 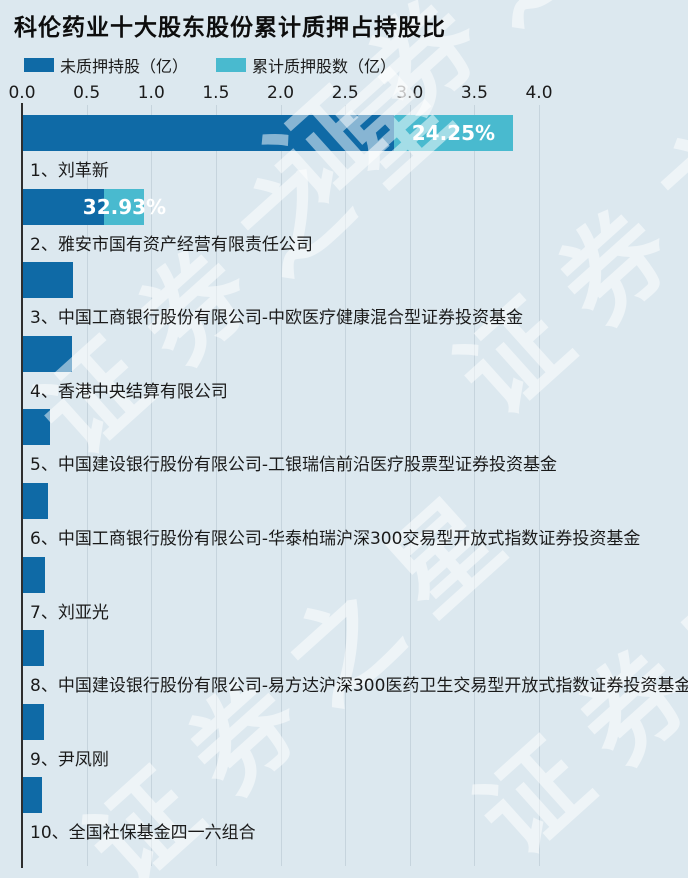 I want to click on pledge-ratio-label: 32.93%, so click(x=124, y=206).